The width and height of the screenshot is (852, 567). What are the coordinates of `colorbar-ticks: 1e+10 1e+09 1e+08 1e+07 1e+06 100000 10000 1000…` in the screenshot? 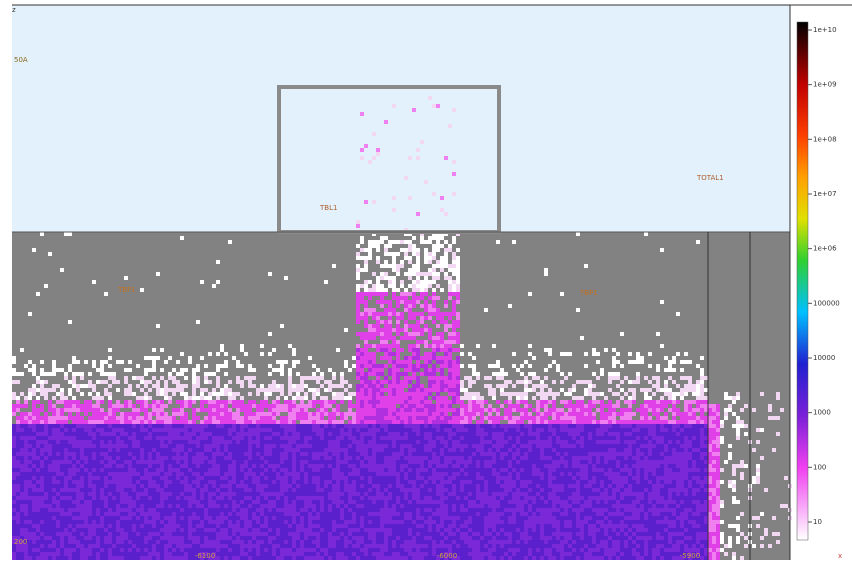 It's located at (824, 276).